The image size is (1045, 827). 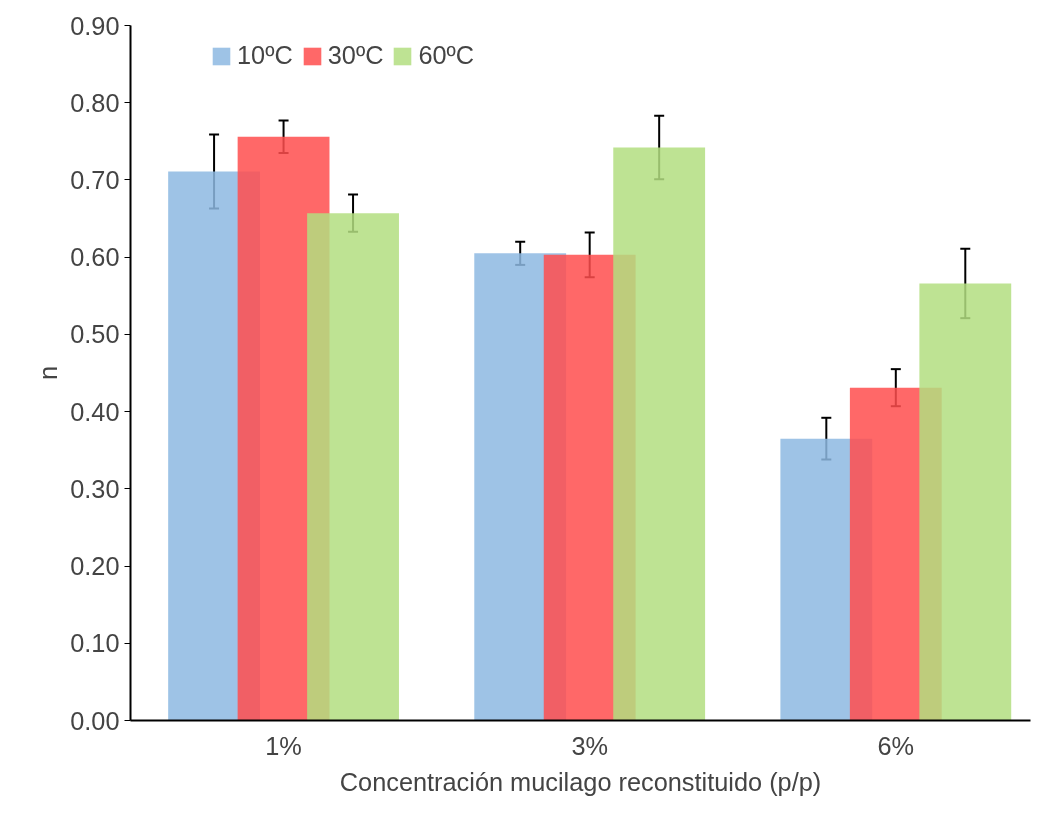 I want to click on y-tick-label: 0.30, so click(x=95, y=488).